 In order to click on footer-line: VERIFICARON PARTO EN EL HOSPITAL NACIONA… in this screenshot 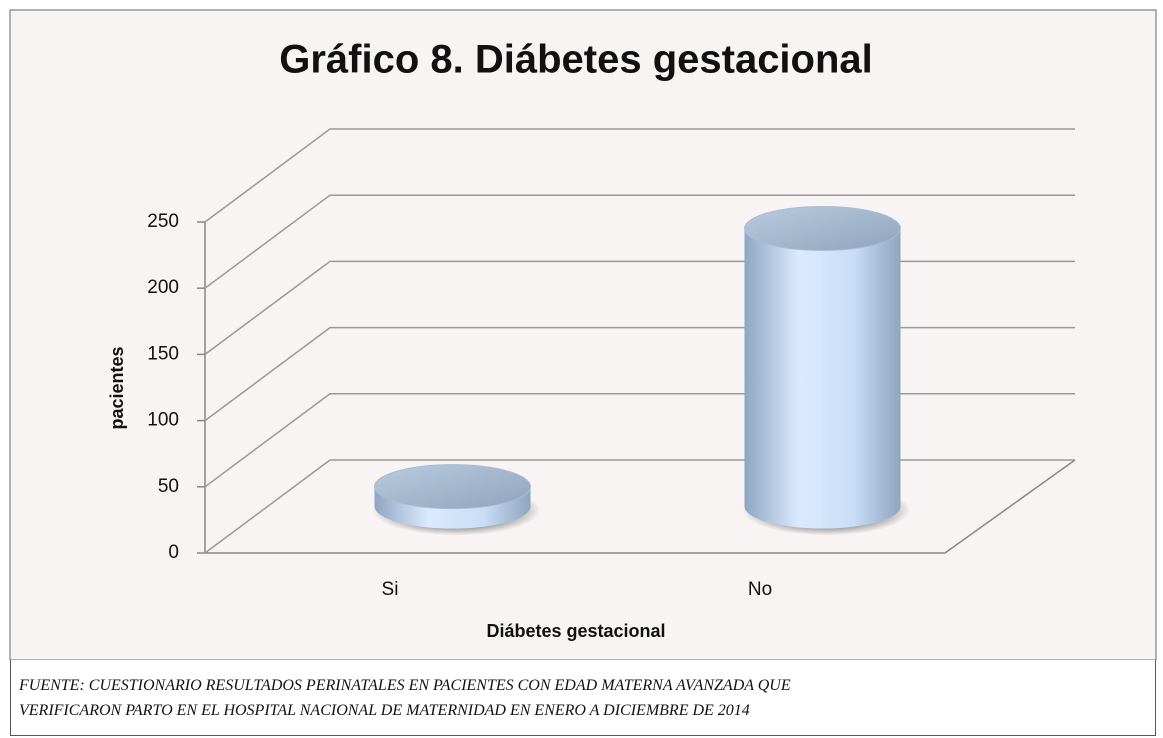, I will do `click(384, 710)`.